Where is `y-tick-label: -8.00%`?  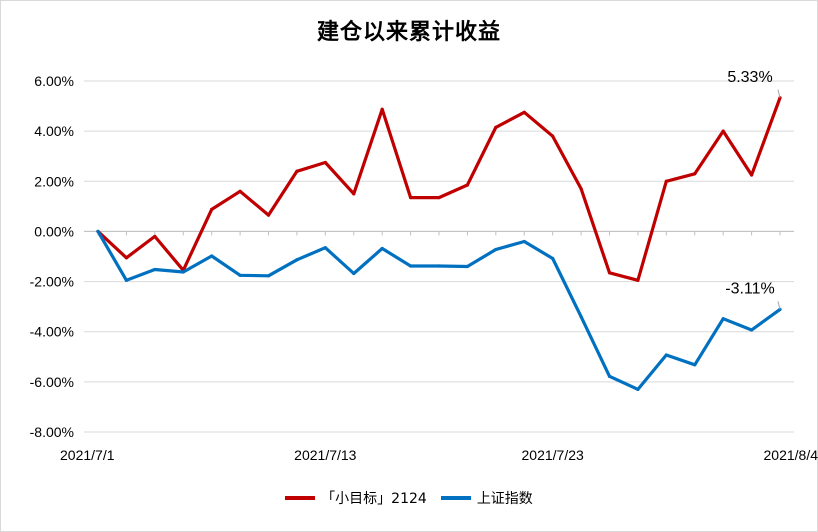
y-tick-label: -8.00% is located at coordinates (52, 432).